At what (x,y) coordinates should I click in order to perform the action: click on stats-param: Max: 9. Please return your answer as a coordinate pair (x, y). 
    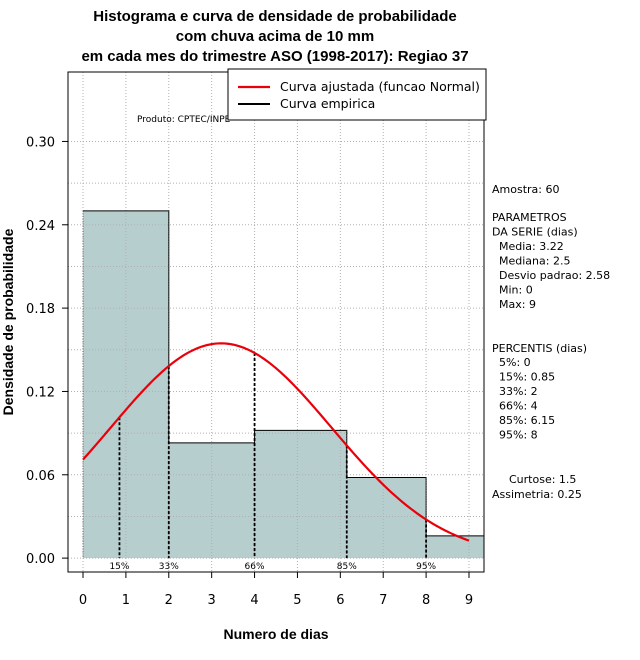
    Looking at the image, I should click on (517, 304).